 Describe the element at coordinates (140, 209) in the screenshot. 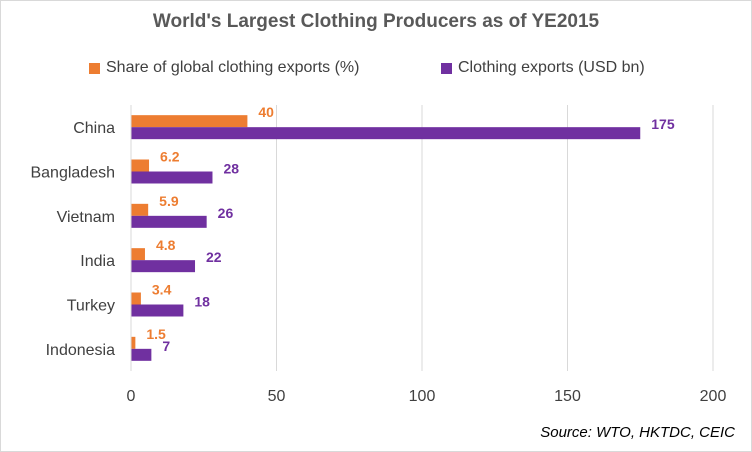

I see `share-bar-vietnam` at that location.